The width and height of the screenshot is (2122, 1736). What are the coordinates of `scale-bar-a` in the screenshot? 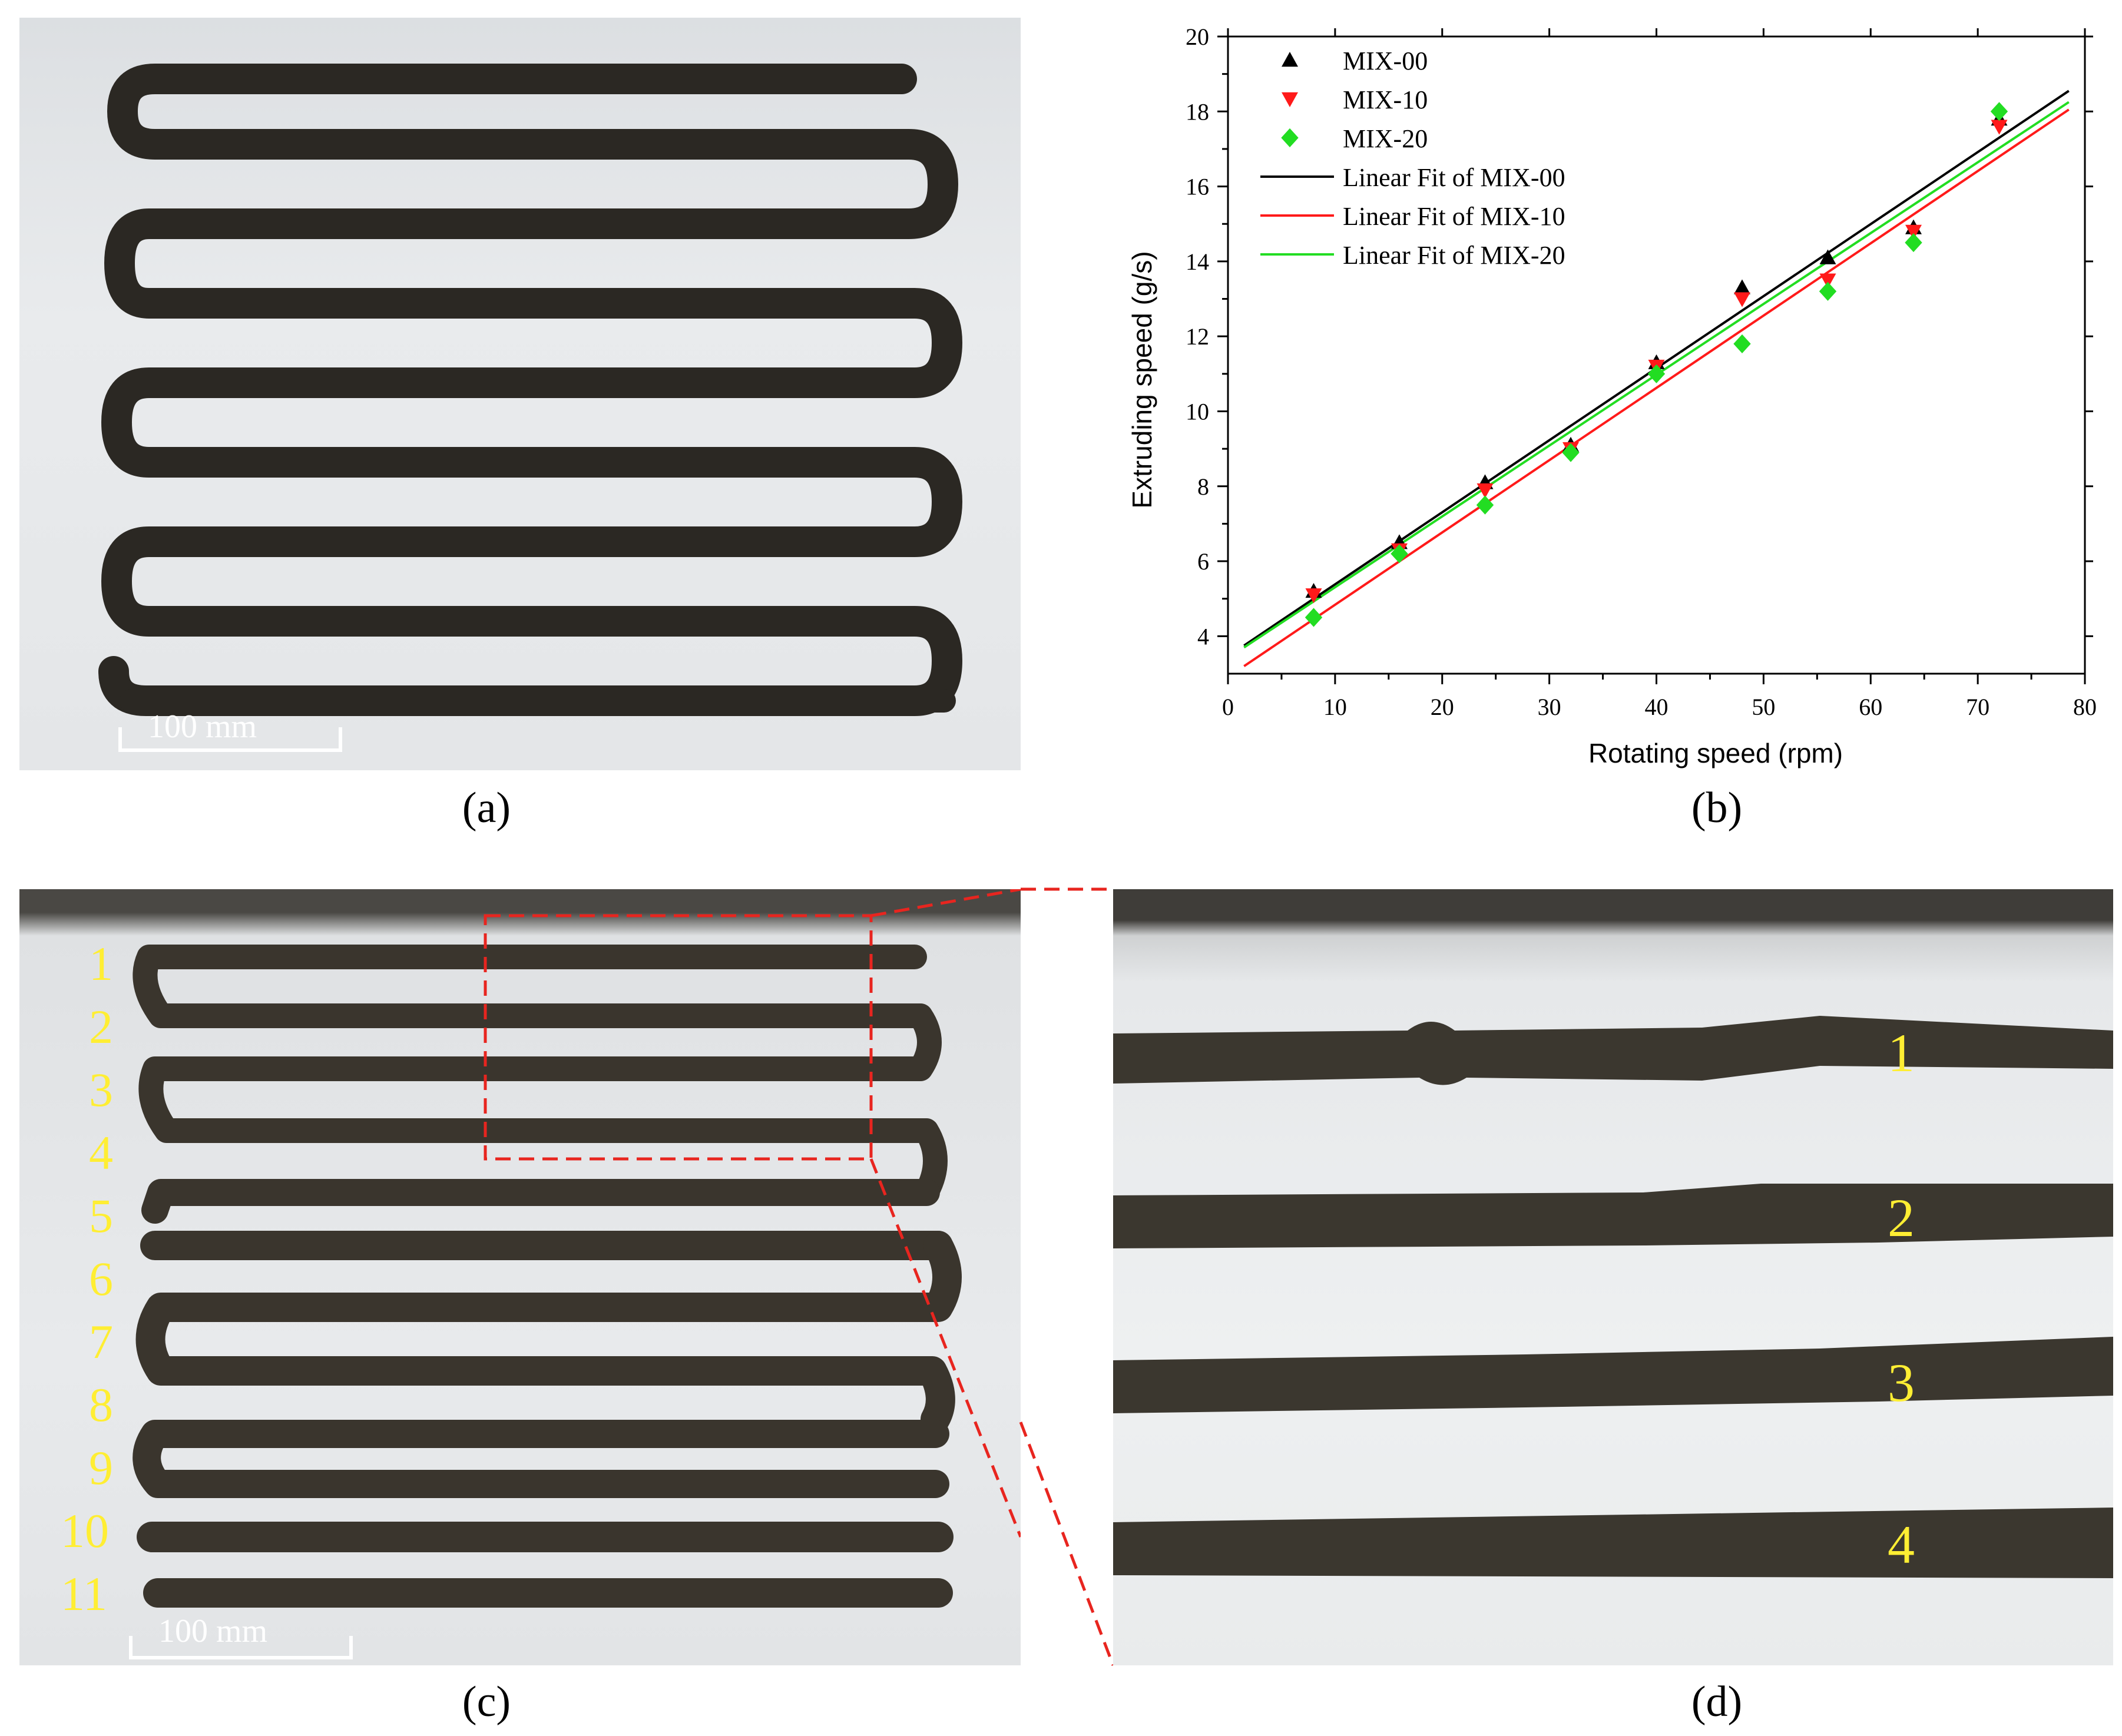 It's located at (230, 739).